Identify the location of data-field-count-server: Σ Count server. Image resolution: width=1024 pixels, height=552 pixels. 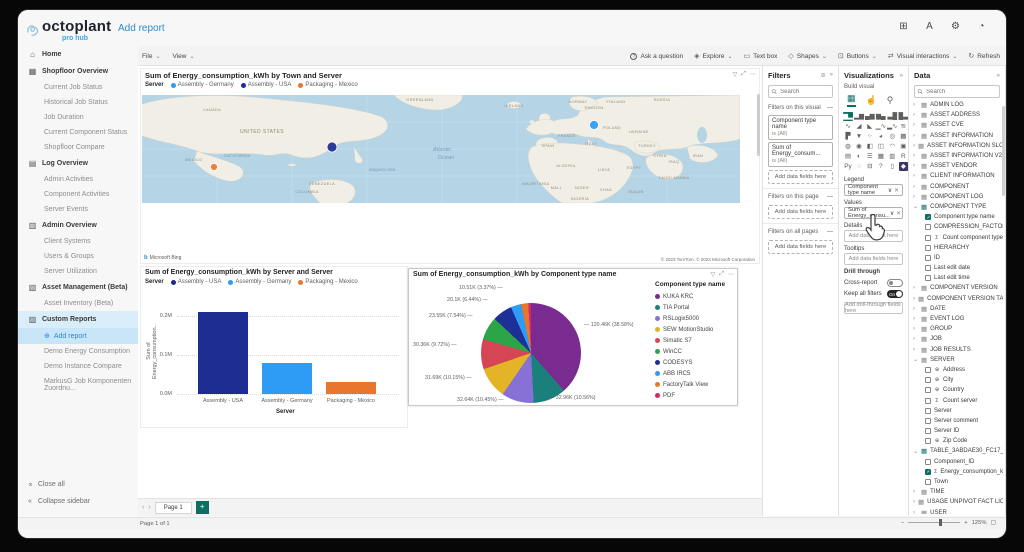
(956, 400).